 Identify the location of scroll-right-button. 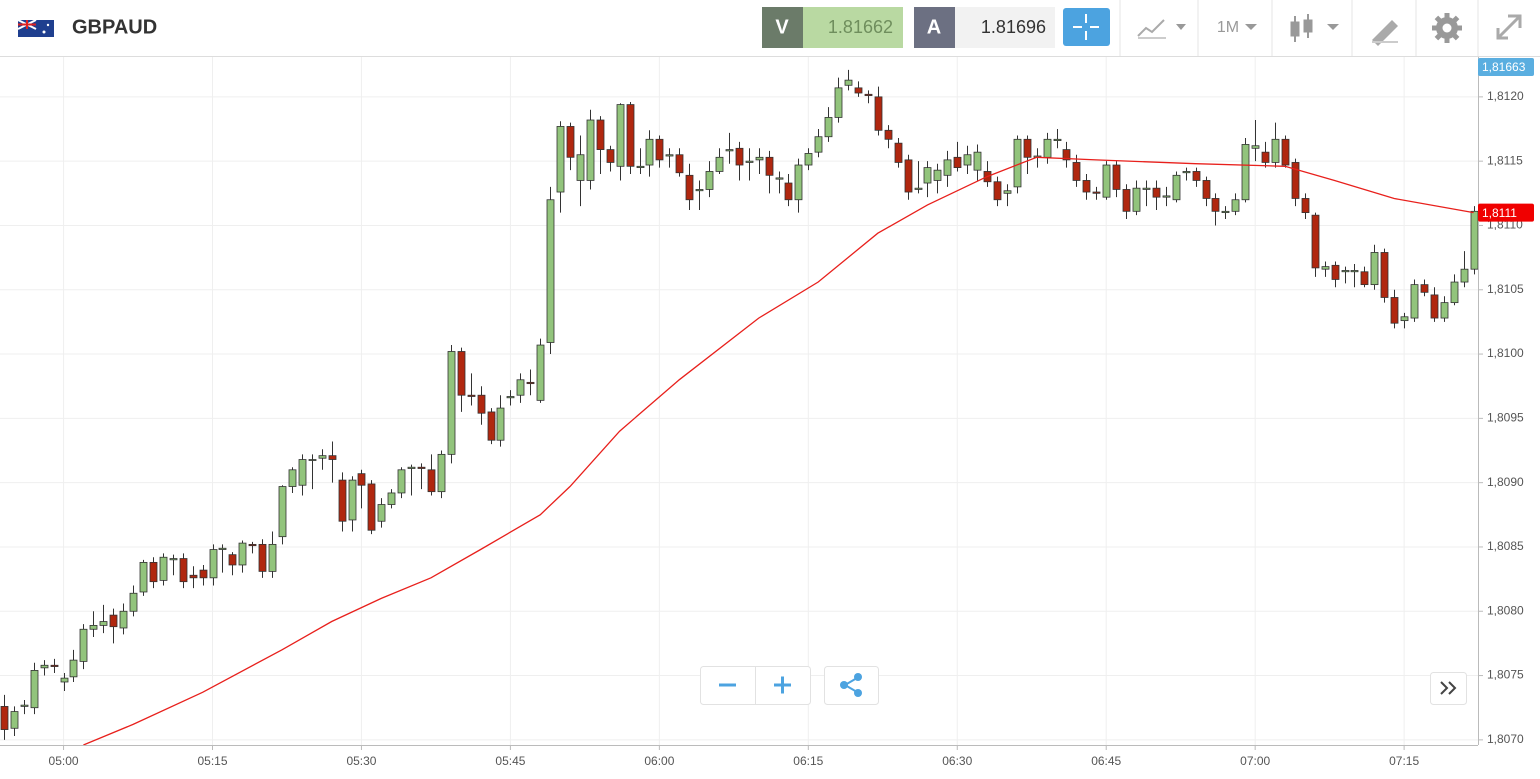
(1448, 688).